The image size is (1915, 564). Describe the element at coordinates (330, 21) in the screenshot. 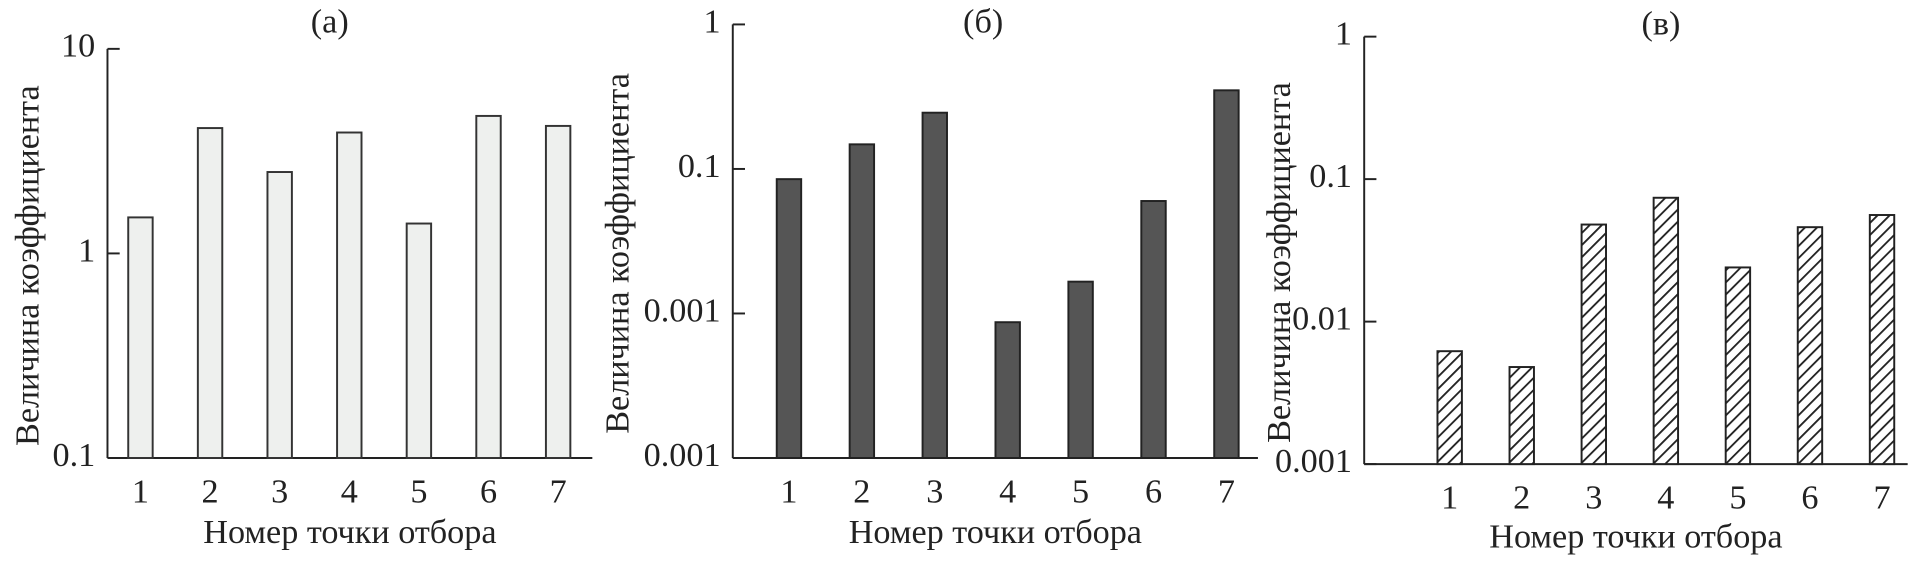

I see `chart-title: (а)` at that location.